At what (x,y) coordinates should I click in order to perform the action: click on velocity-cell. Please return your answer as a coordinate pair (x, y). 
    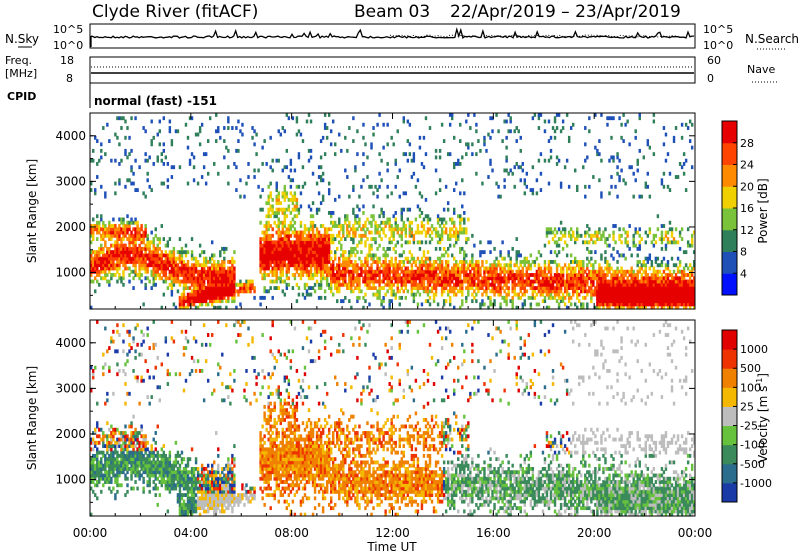
    Looking at the image, I should click on (93, 455).